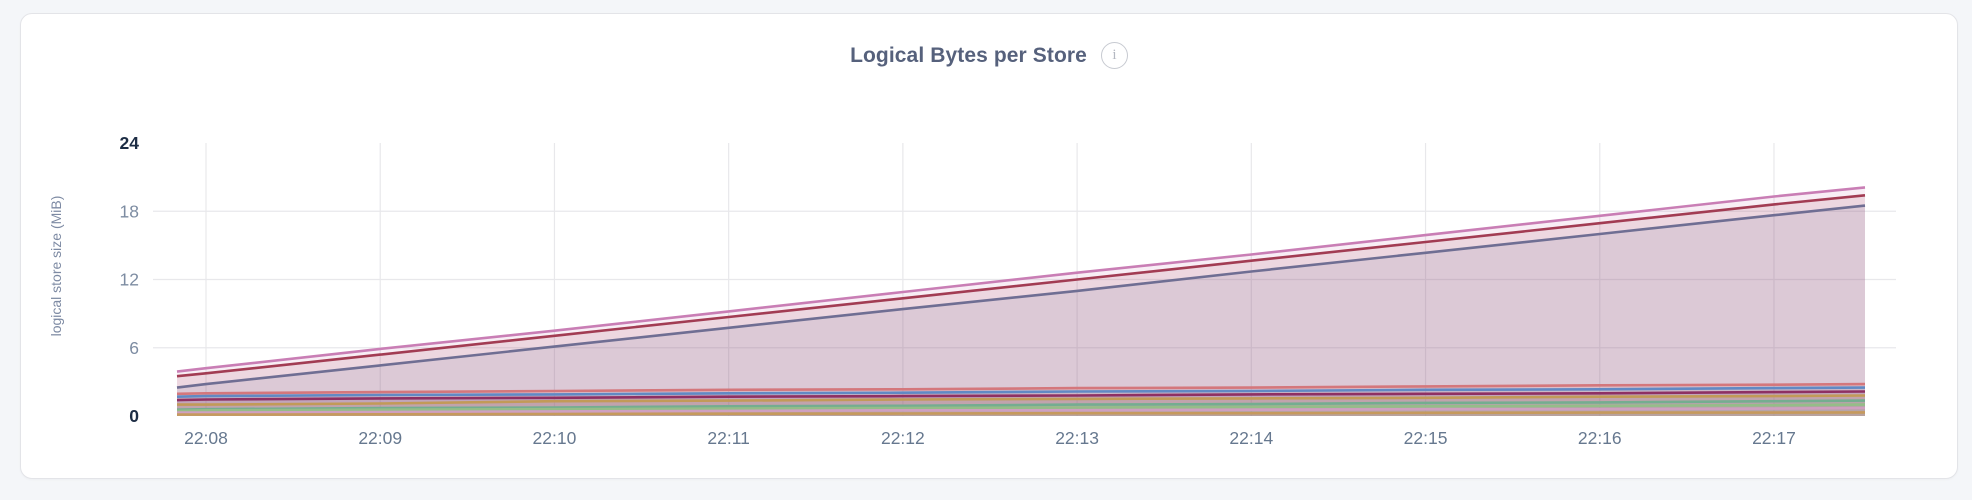  What do you see at coordinates (1114, 55) in the screenshot?
I see `info-icon: i` at bounding box center [1114, 55].